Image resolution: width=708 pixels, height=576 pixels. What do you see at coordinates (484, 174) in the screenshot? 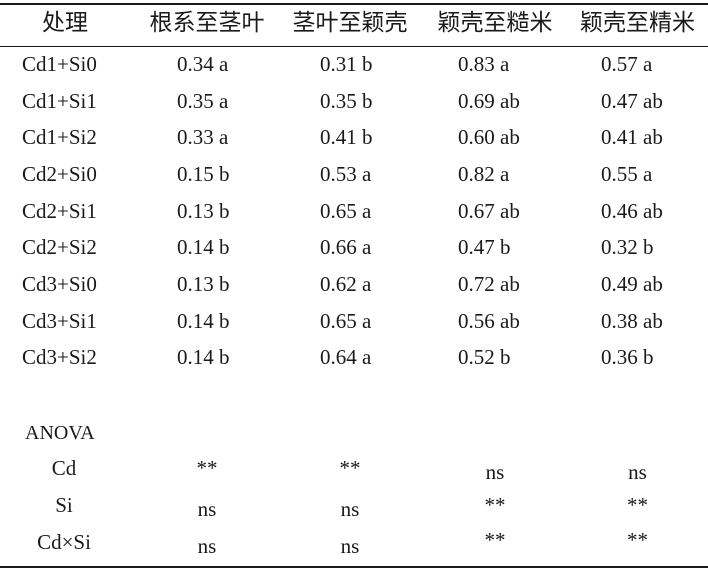
I see `husk-to-brown-rice-cell: 0.82 a` at bounding box center [484, 174].